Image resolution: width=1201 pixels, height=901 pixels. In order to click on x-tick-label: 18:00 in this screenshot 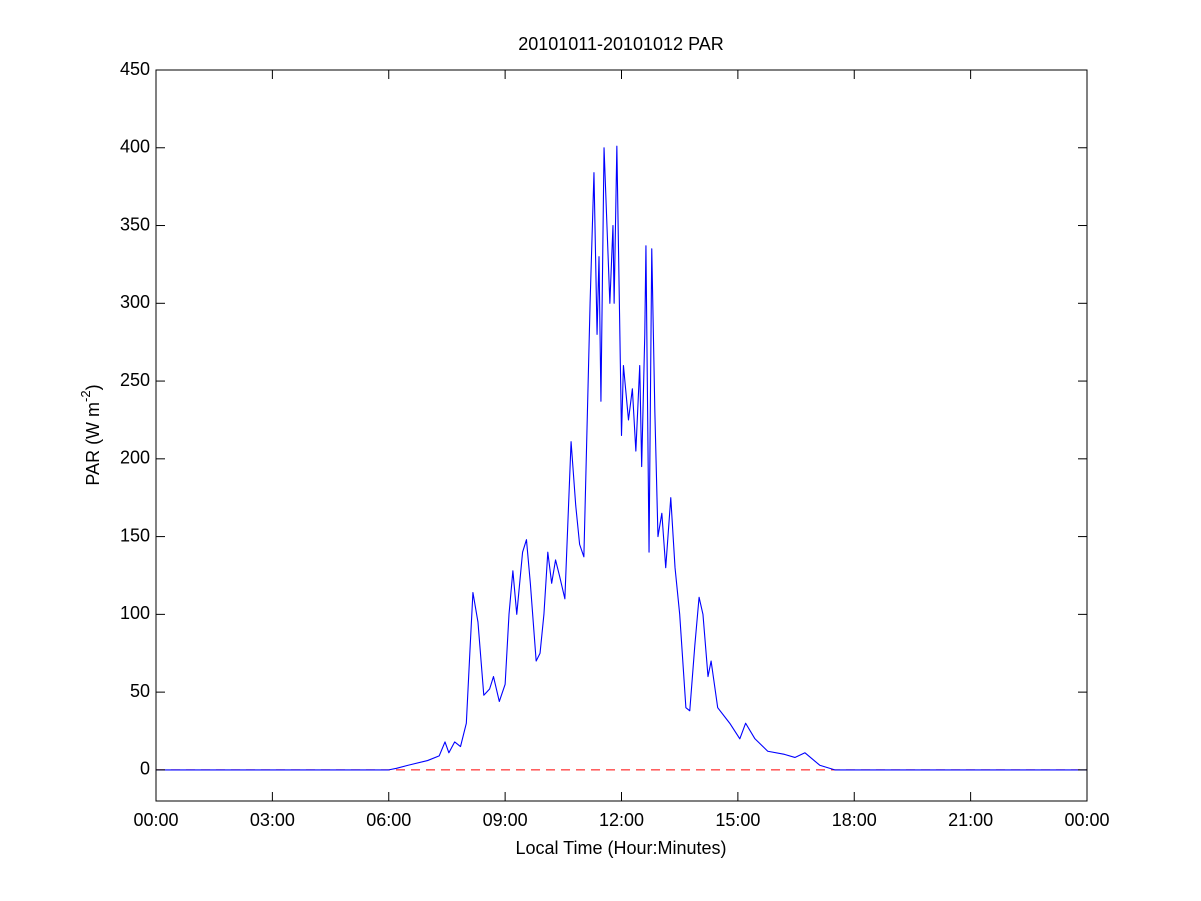, I will do `click(854, 820)`.